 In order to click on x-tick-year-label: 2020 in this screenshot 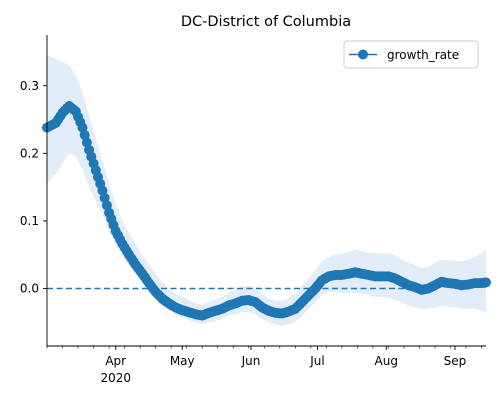, I will do `click(115, 378)`.